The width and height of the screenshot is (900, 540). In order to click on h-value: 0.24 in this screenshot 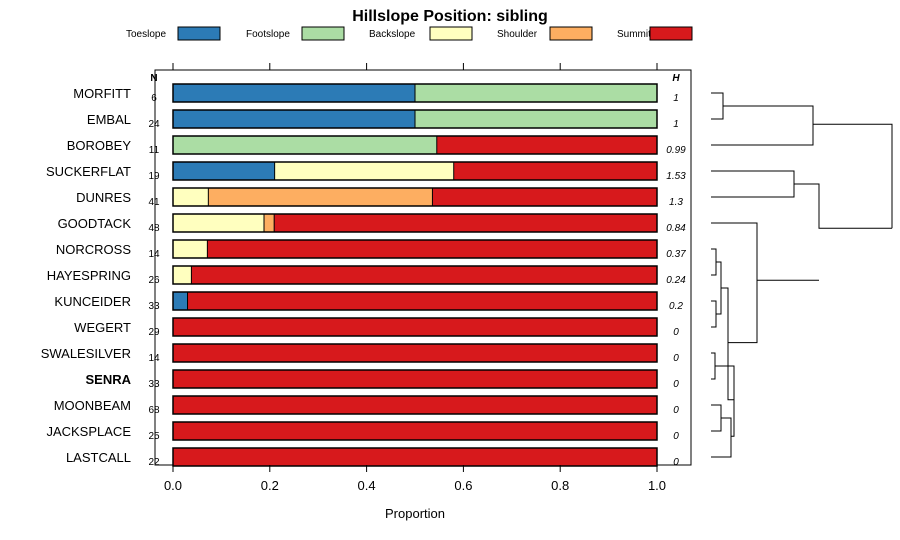, I will do `click(676, 280)`.